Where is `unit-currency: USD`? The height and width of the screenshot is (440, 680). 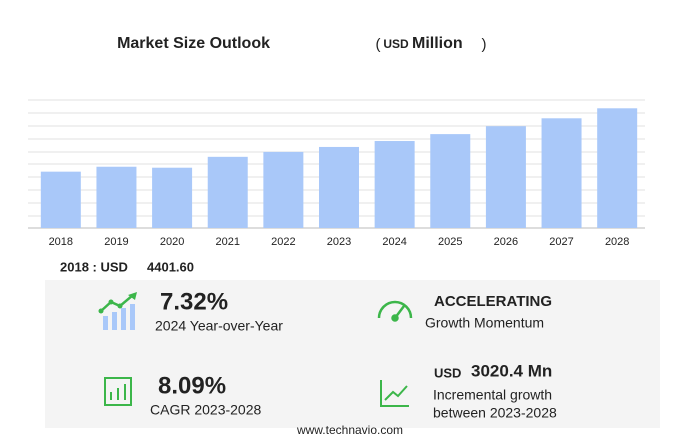 unit-currency: USD is located at coordinates (396, 44).